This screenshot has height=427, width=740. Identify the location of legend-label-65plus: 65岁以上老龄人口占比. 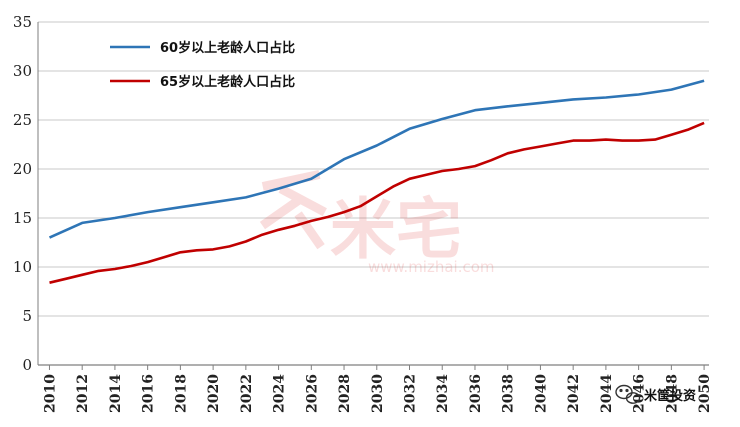
(227, 82).